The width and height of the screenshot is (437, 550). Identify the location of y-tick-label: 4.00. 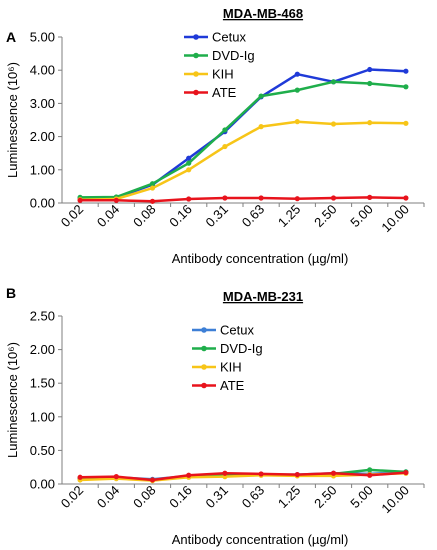
(42, 70).